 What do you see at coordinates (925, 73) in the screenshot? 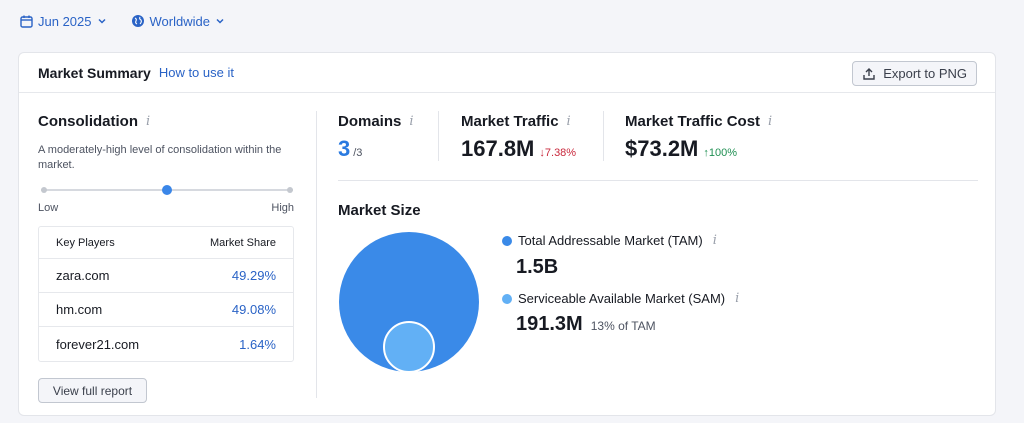
I see `export-label: Export to PNG` at bounding box center [925, 73].